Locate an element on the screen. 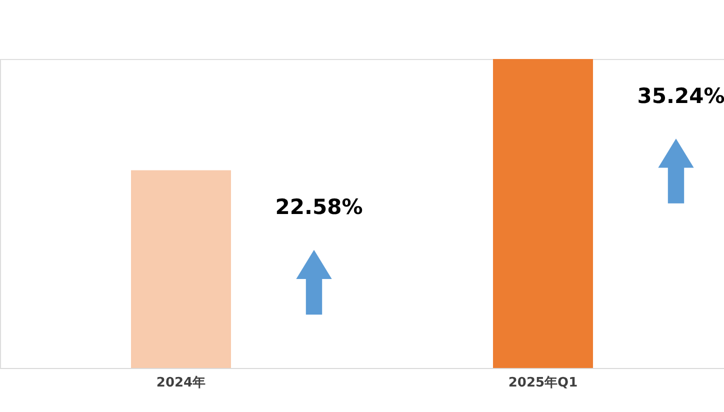 Image resolution: width=724 pixels, height=412 pixels. x-tick-label: 2024年 is located at coordinates (181, 383).